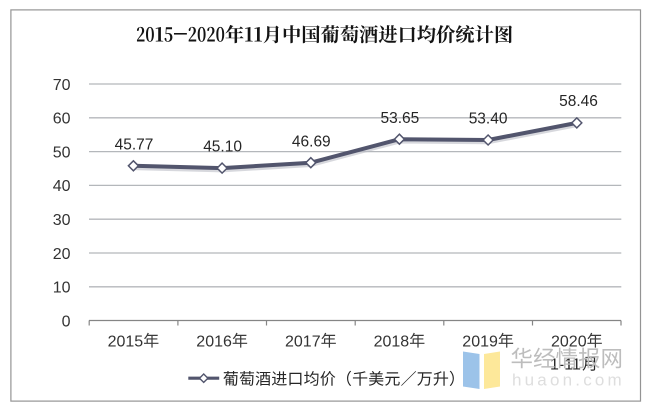 The height and width of the screenshot is (417, 650). Describe the element at coordinates (62, 119) in the screenshot. I see `svg-text: 60` at that location.